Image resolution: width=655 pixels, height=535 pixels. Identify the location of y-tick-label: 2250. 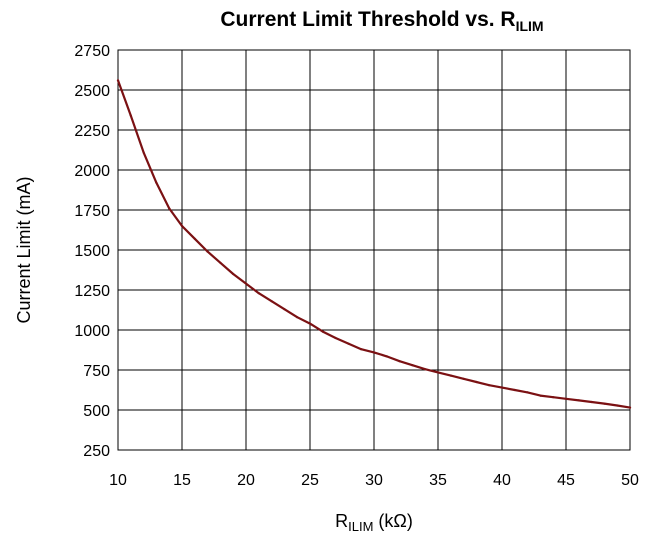
(92, 131).